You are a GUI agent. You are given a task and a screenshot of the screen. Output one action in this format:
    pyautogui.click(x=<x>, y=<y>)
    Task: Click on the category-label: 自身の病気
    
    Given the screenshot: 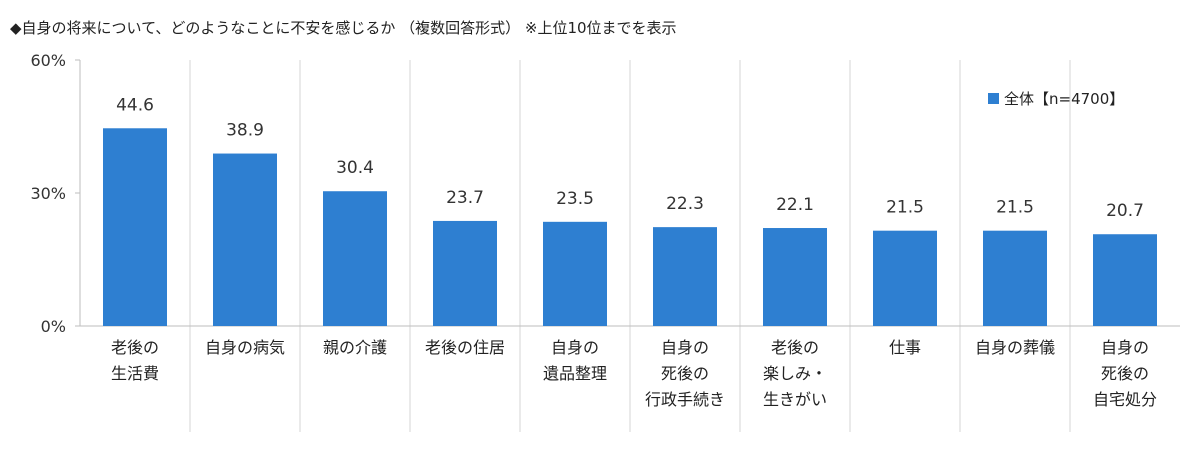 What is the action you would take?
    pyautogui.click(x=245, y=347)
    